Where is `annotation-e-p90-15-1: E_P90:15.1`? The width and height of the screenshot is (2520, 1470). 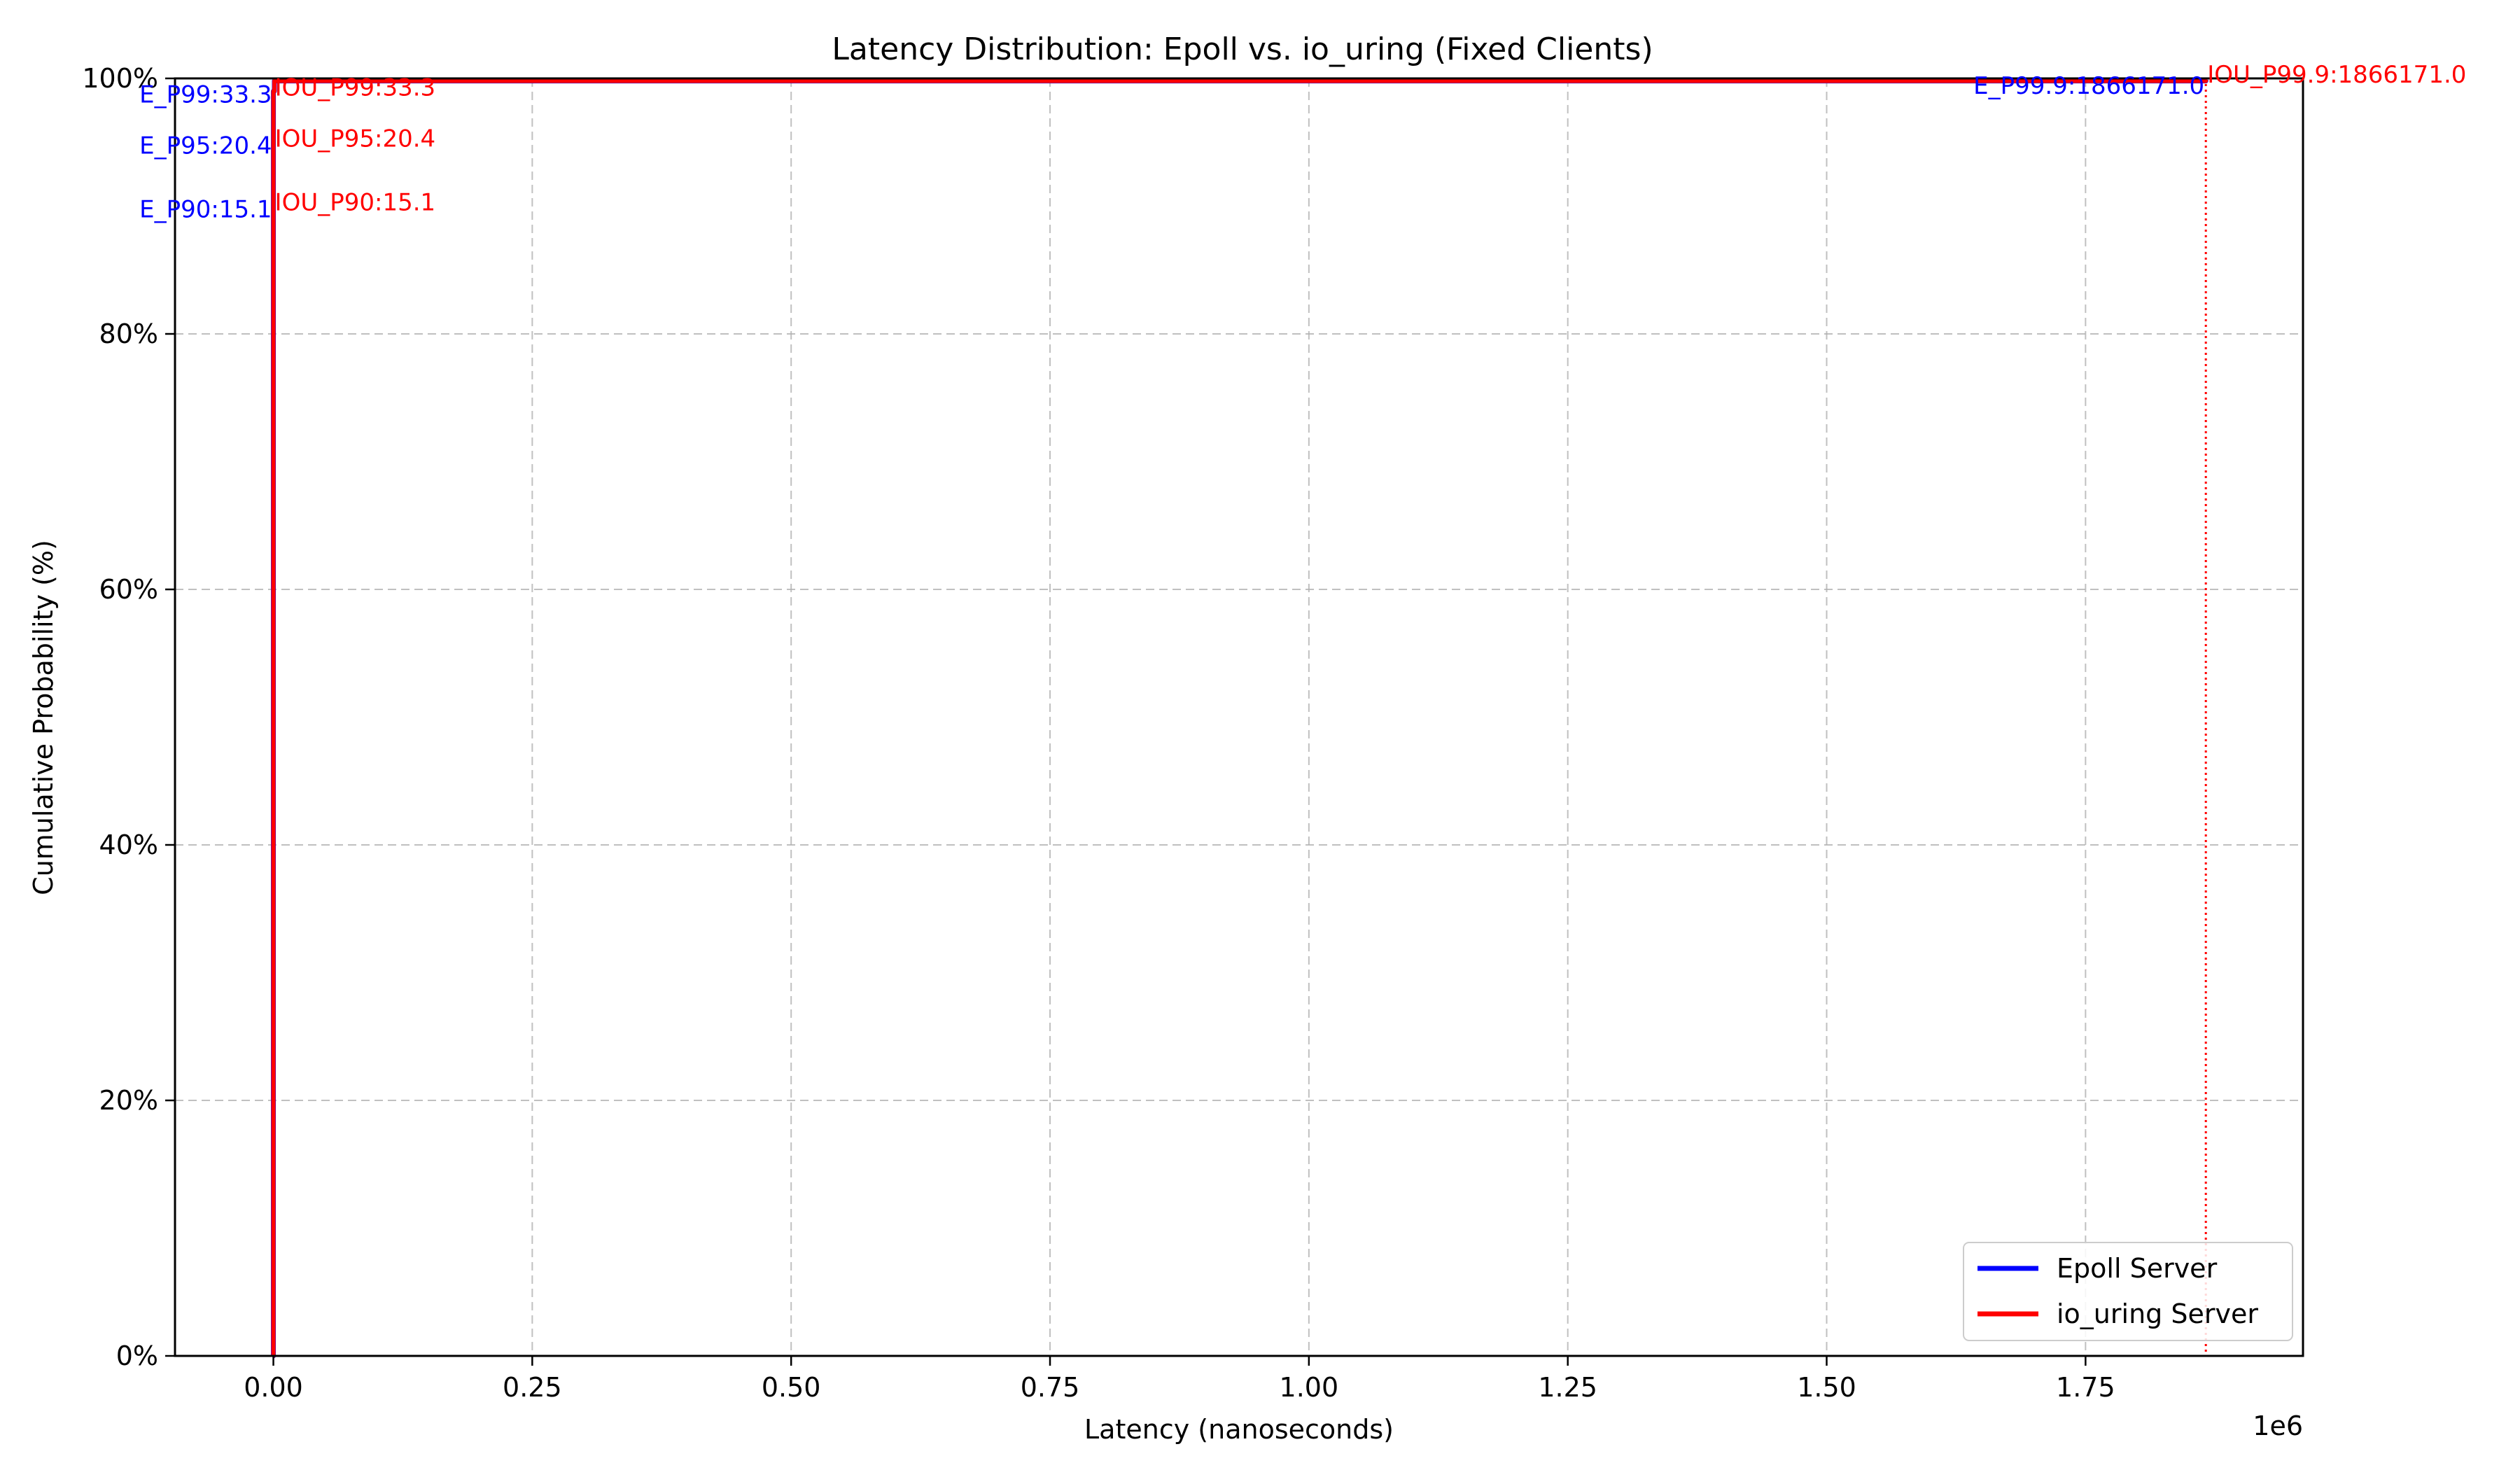
annotation-e-p90-15-1: E_P90:15.1 is located at coordinates (205, 210).